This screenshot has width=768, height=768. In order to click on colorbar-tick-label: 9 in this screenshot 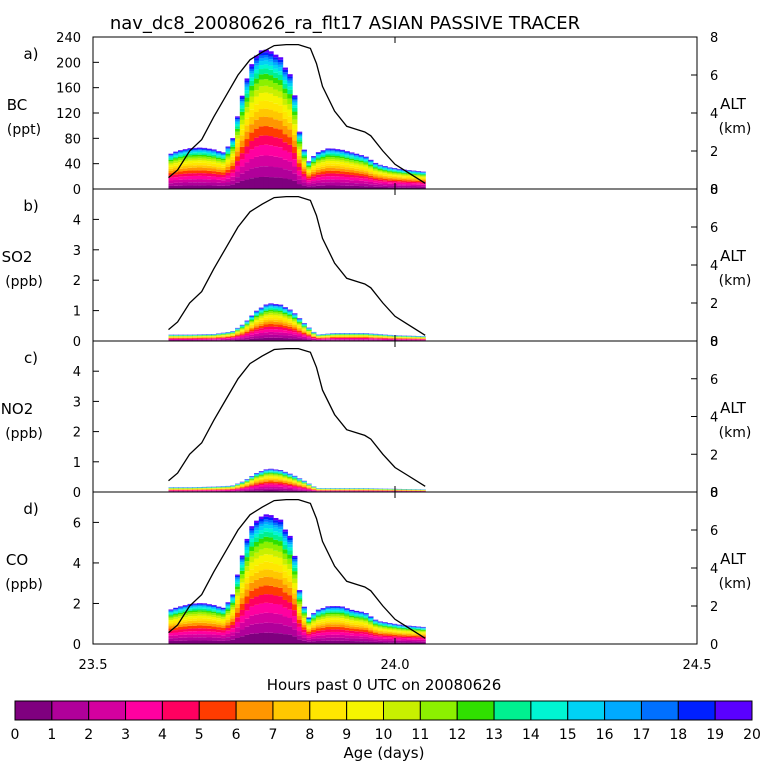, I will do `click(346, 735)`.